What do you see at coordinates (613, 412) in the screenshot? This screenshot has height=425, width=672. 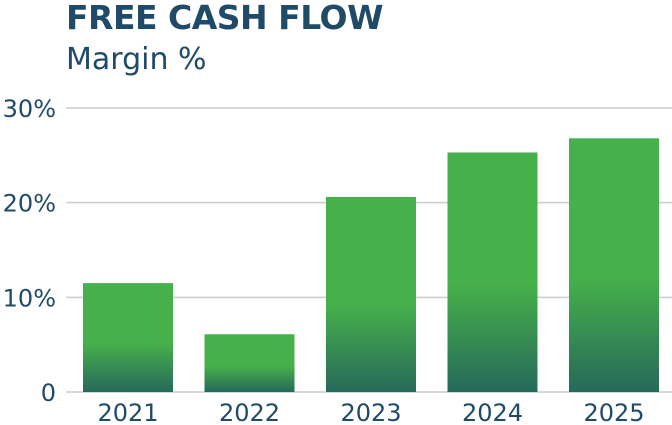 I see `x-tick-label: 2025` at bounding box center [613, 412].